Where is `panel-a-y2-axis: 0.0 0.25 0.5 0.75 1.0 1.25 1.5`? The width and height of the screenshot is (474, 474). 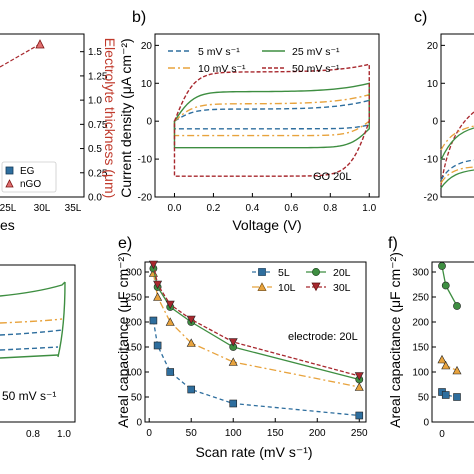
panel-a-y2-axis: 0.0 0.25 0.5 0.75 1.0 1.25 1.5 is located at coordinates (94, 125).